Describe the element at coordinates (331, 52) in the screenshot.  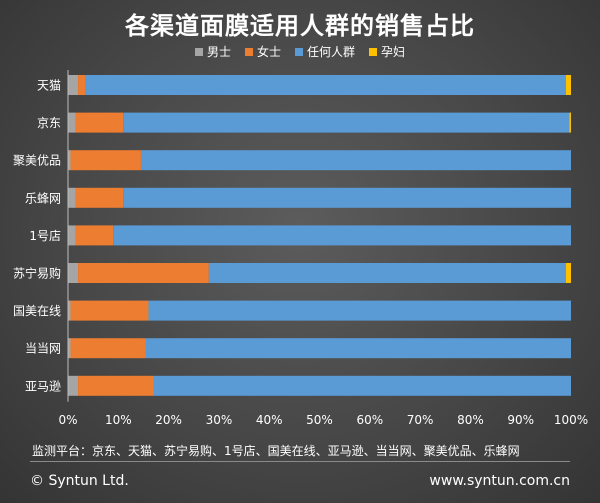
I see `legend-label: 任何人群` at that location.